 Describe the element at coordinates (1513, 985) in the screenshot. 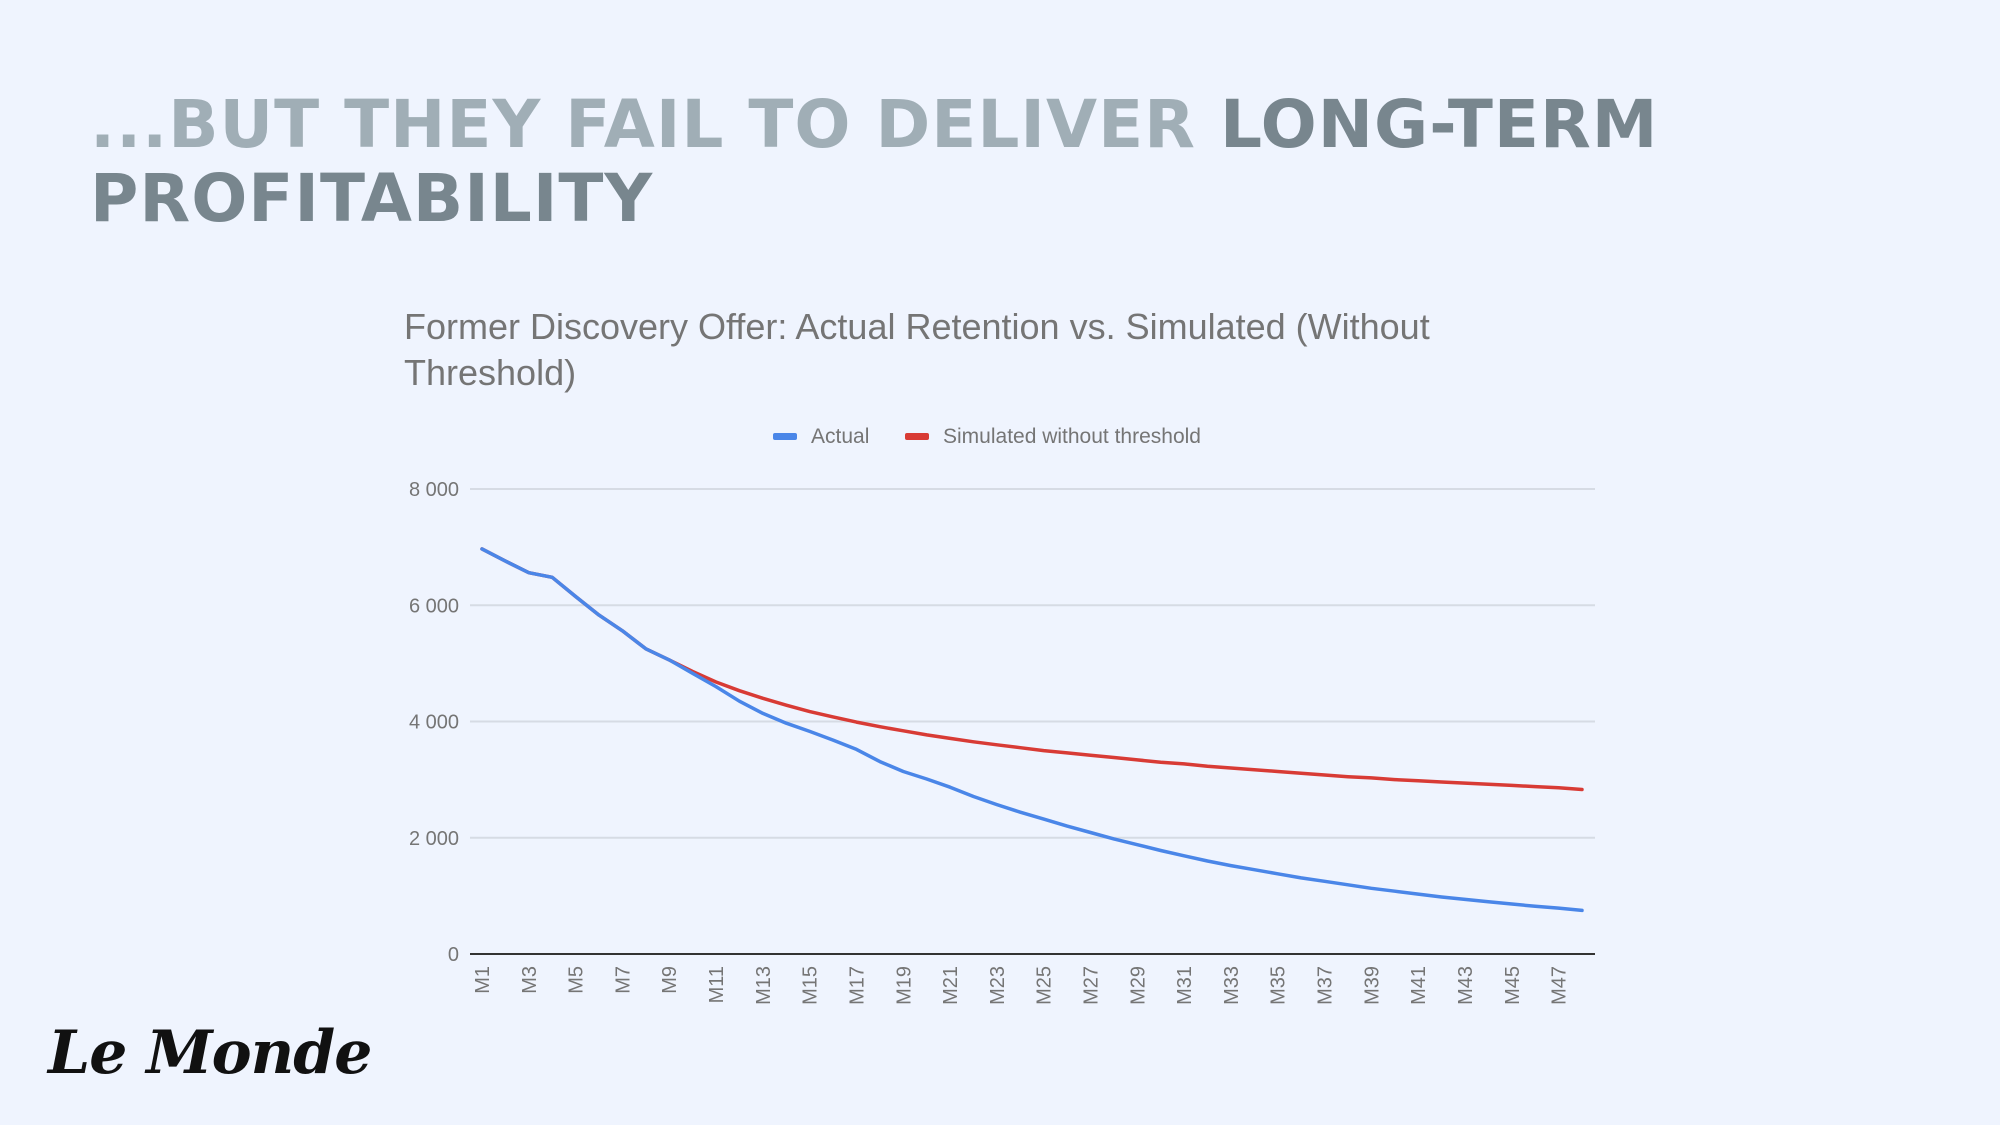

I see `x-tick-label: M45` at that location.